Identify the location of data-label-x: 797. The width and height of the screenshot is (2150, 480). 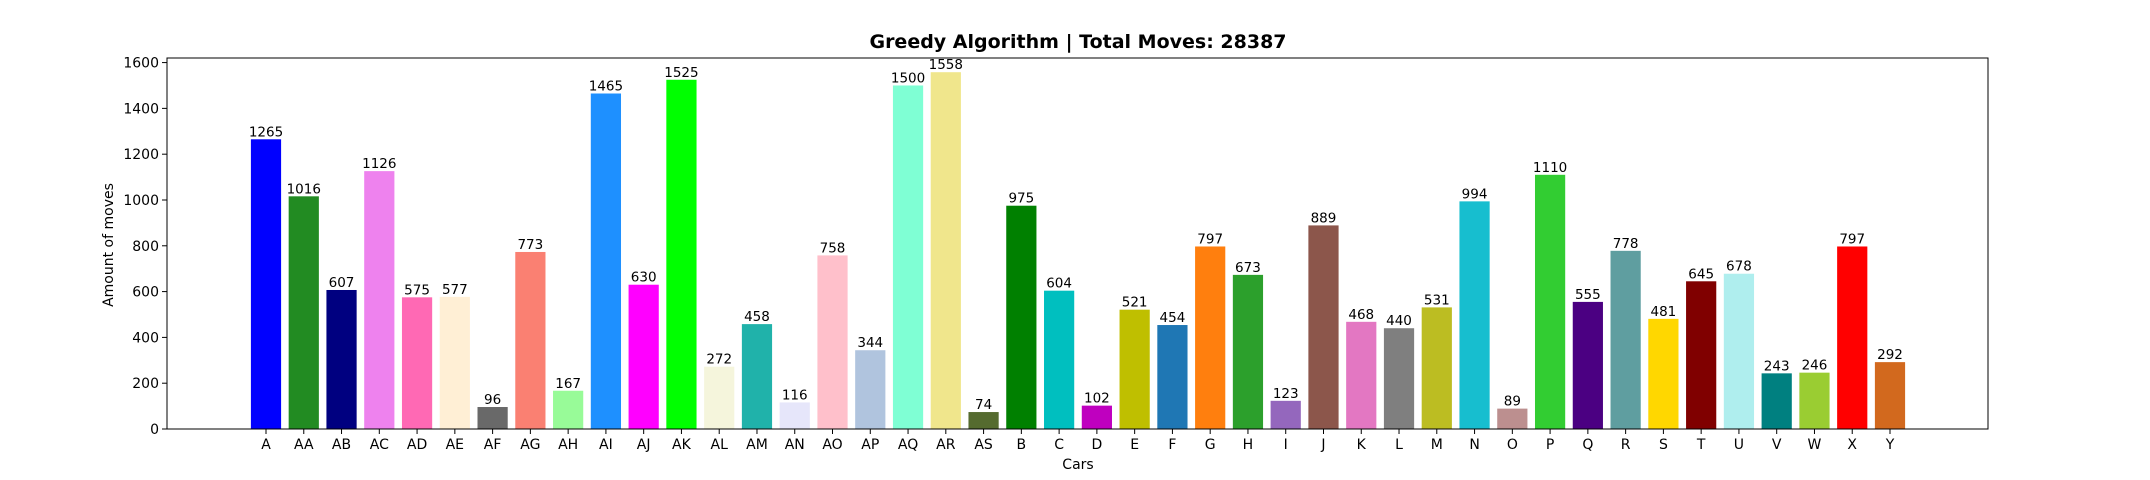
(1852, 239).